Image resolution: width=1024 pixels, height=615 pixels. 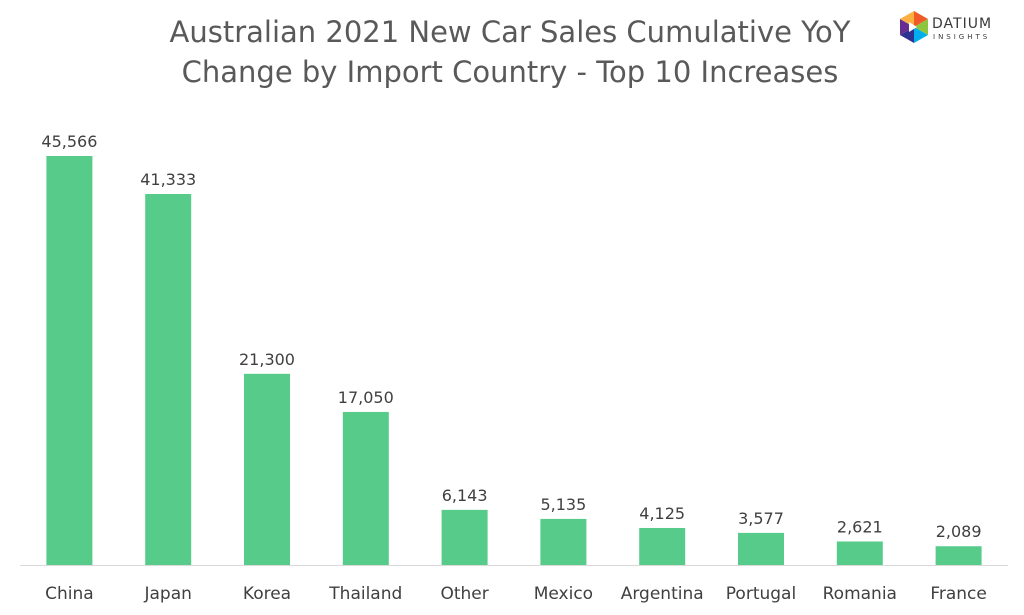 What do you see at coordinates (267, 469) in the screenshot?
I see `bar-korea` at bounding box center [267, 469].